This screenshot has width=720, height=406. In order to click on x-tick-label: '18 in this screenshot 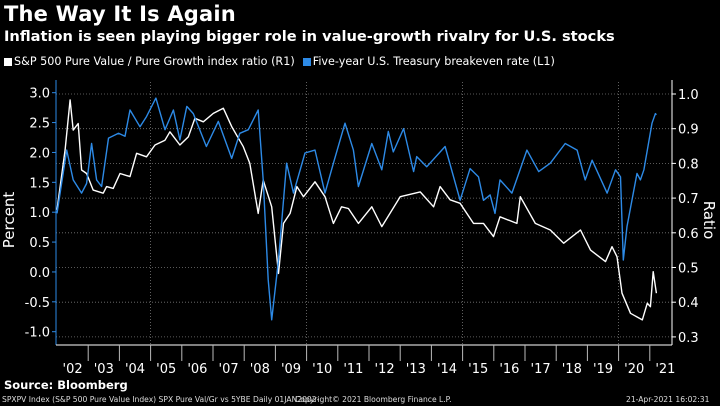, I will do `click(572, 369)`.